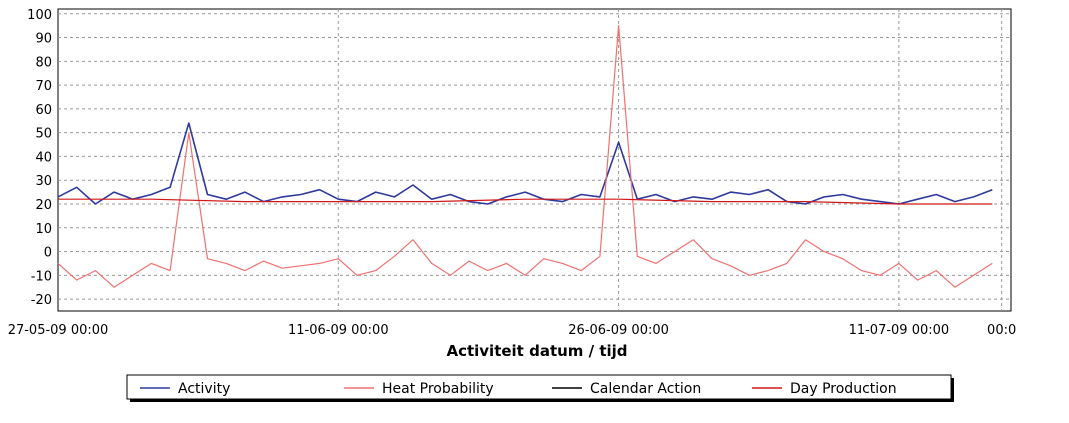 This screenshot has width=1069, height=423. What do you see at coordinates (438, 389) in the screenshot?
I see `legend-label: Heat Probability` at bounding box center [438, 389].